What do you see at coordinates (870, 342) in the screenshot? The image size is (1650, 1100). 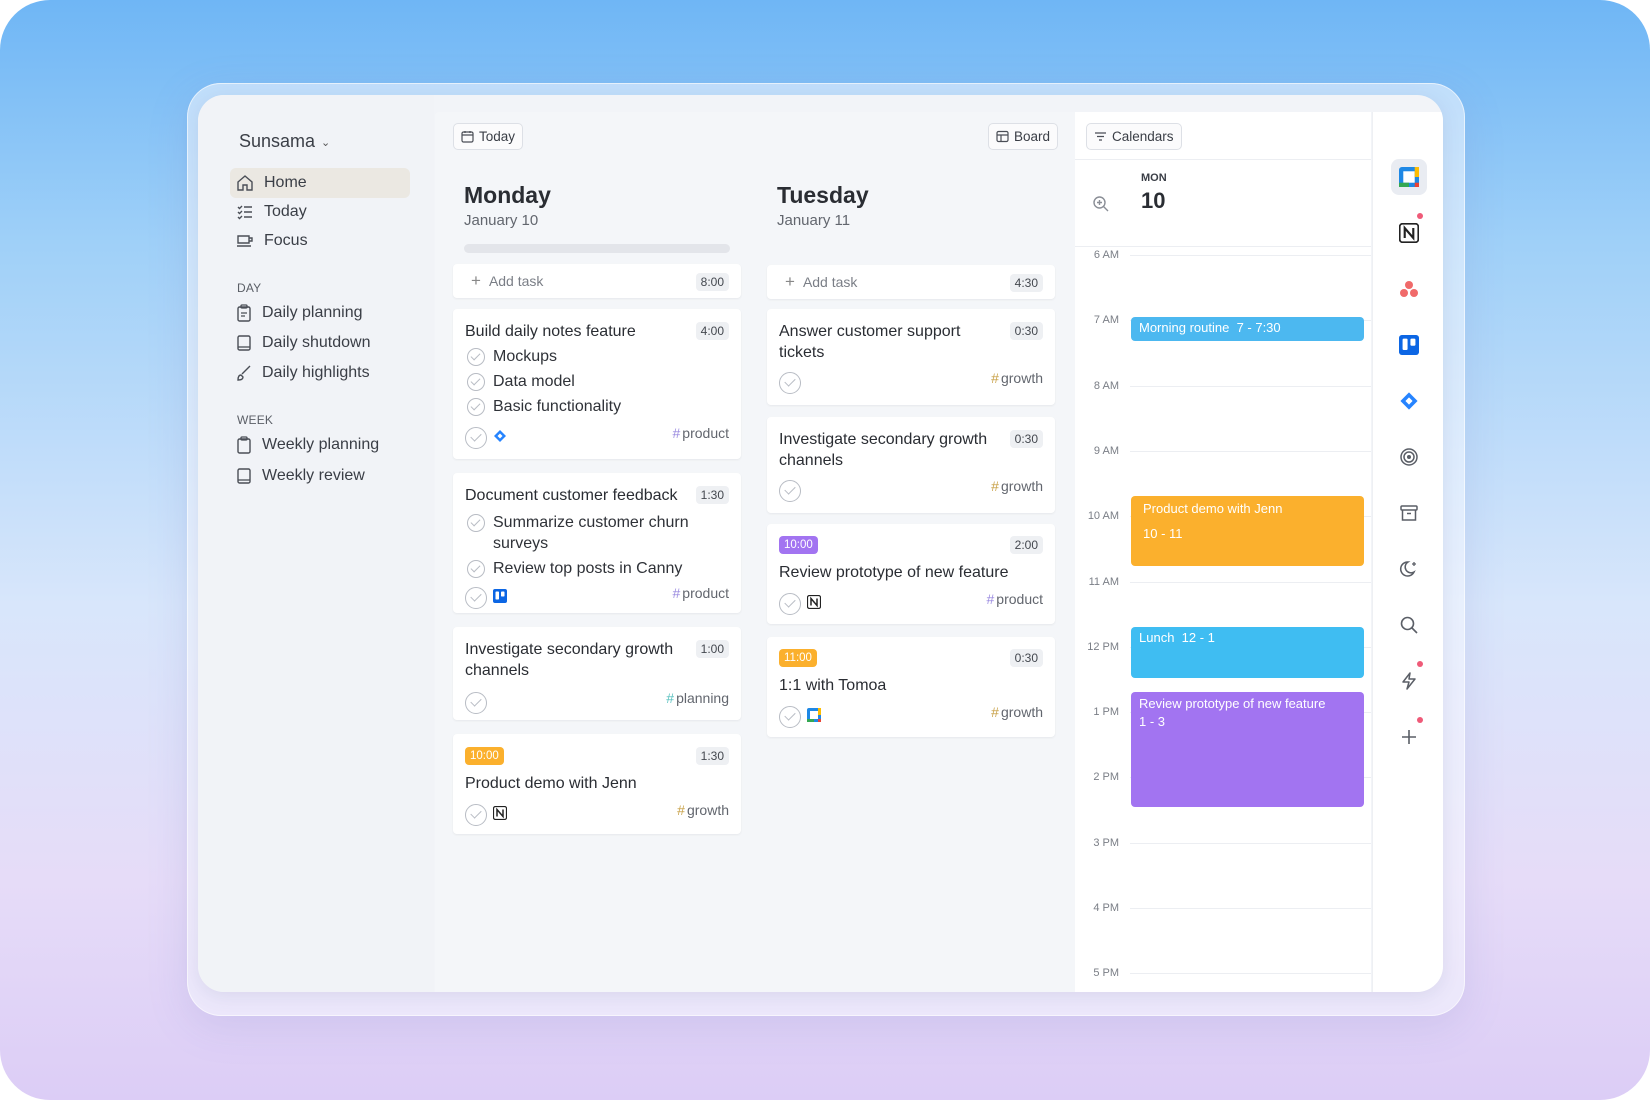 I see `task-title: Answer customer support tickets` at bounding box center [870, 342].